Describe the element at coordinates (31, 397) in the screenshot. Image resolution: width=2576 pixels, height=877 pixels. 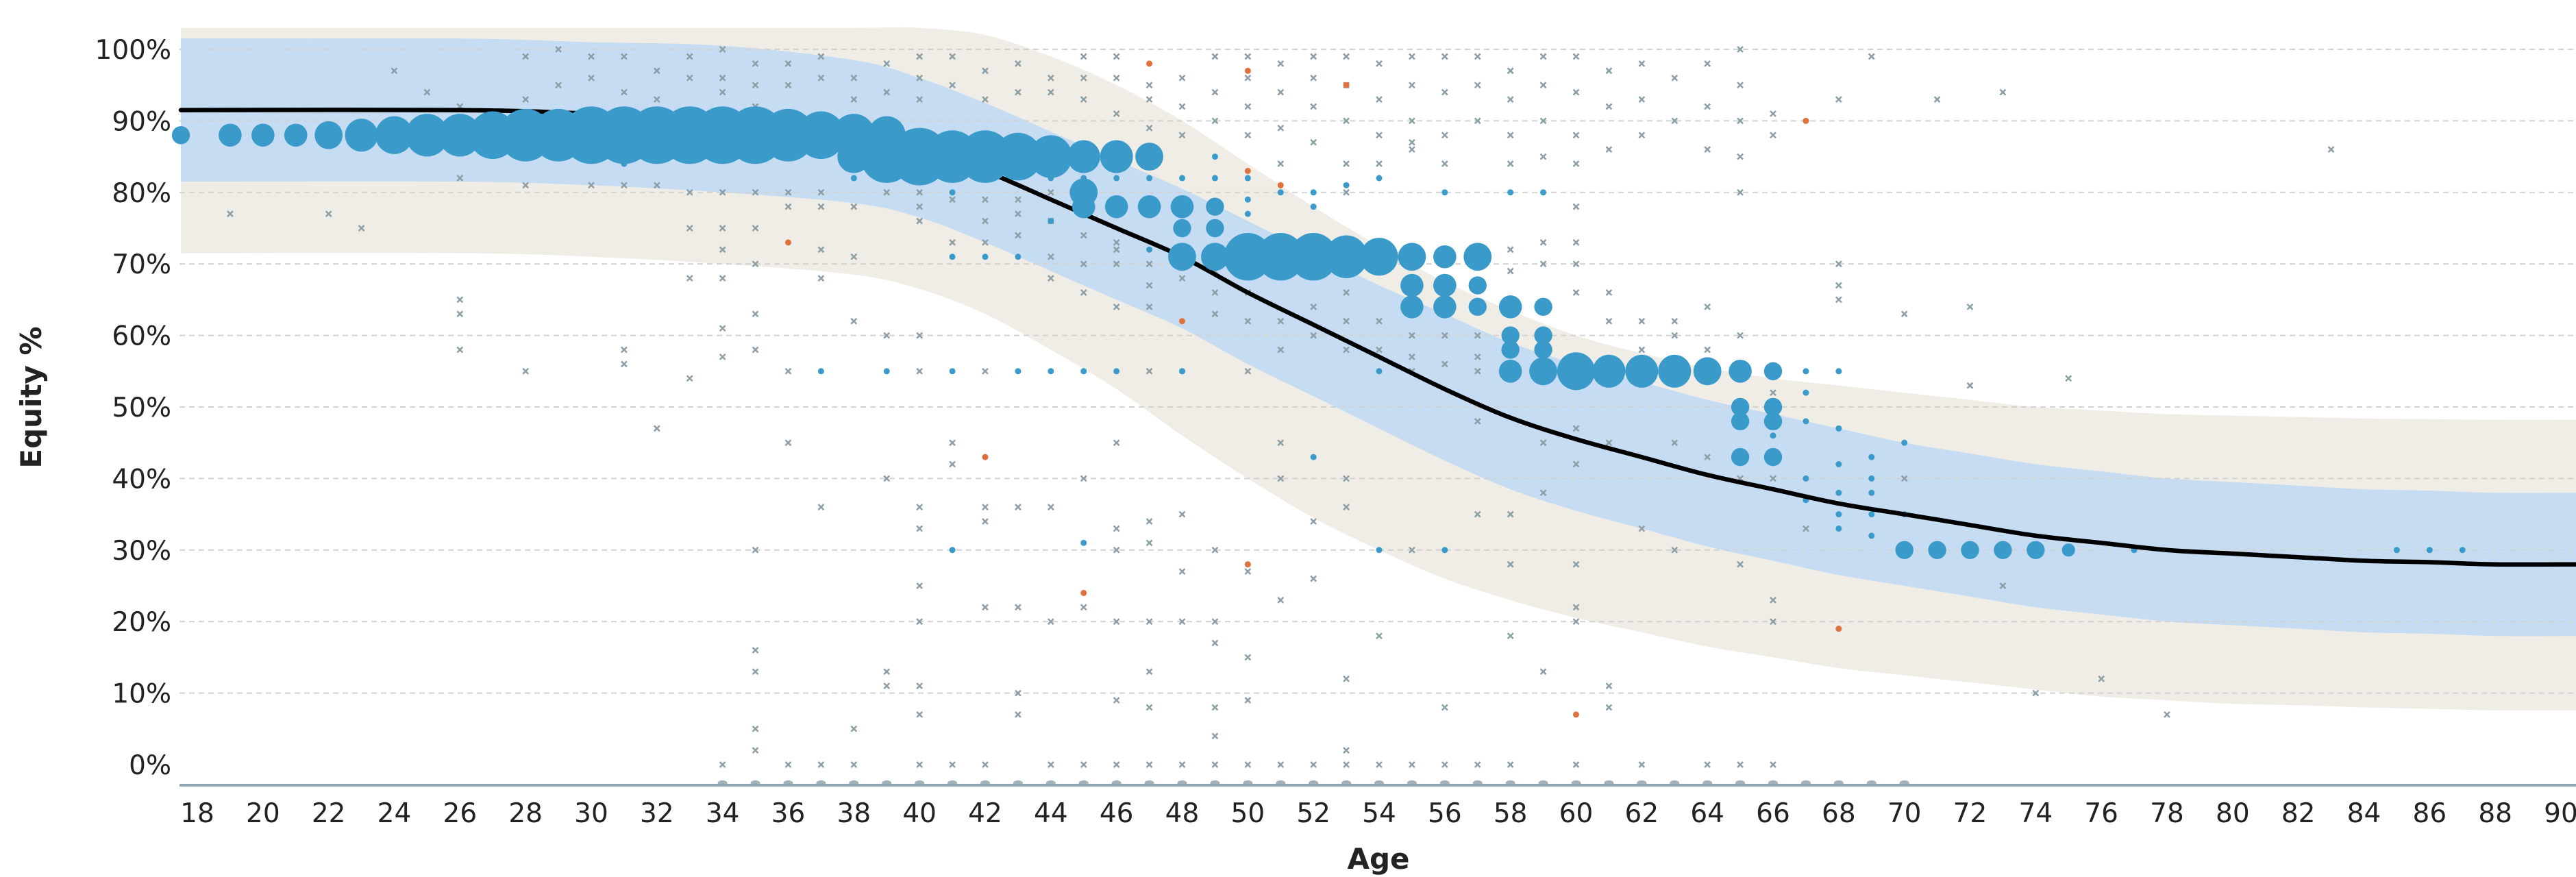
I see `y-axis-title: Equity %` at that location.